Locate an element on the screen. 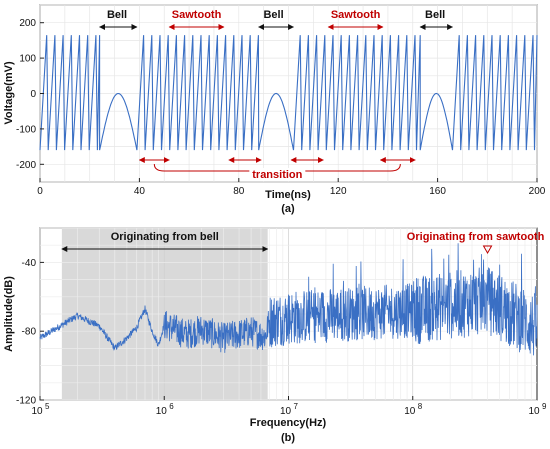 This screenshot has width=550, height=449. y-tick-label: 200 is located at coordinates (27, 23).